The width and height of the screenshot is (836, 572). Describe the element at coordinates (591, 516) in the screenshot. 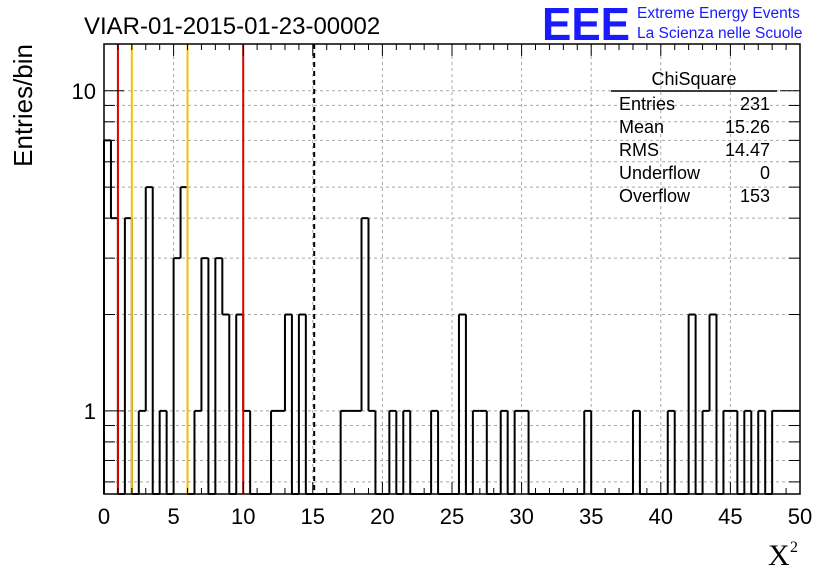

I see `x-tick-label: 35` at that location.